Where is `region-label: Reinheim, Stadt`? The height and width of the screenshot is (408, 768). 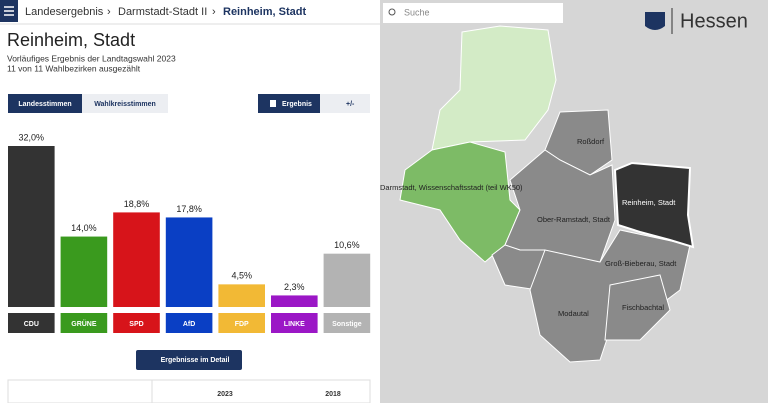
region-label: Reinheim, Stadt is located at coordinates (649, 202).